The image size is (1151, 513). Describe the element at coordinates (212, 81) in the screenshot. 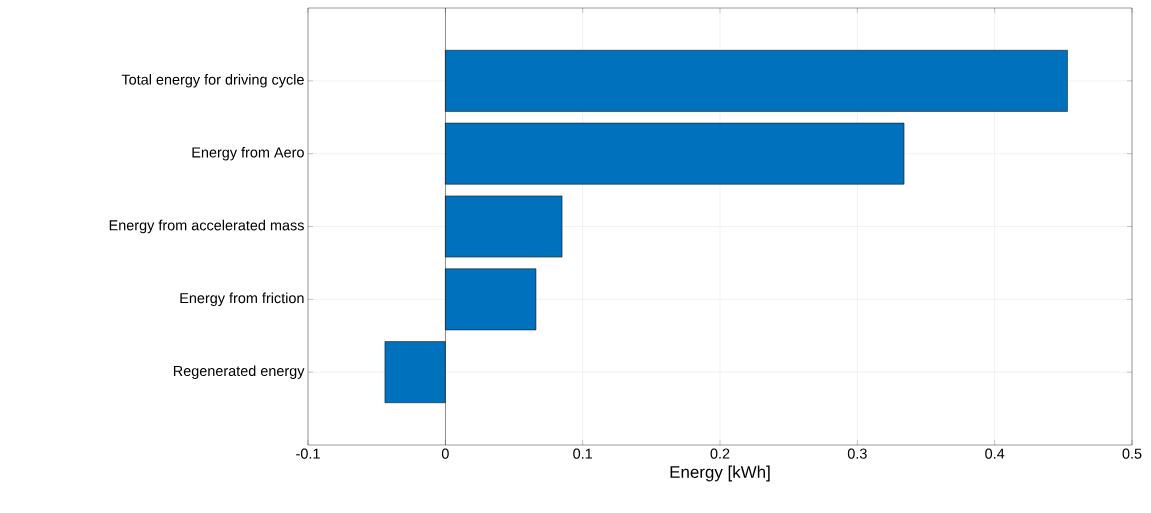

I see `y-tick-label: Total energy for driving cycle` at that location.